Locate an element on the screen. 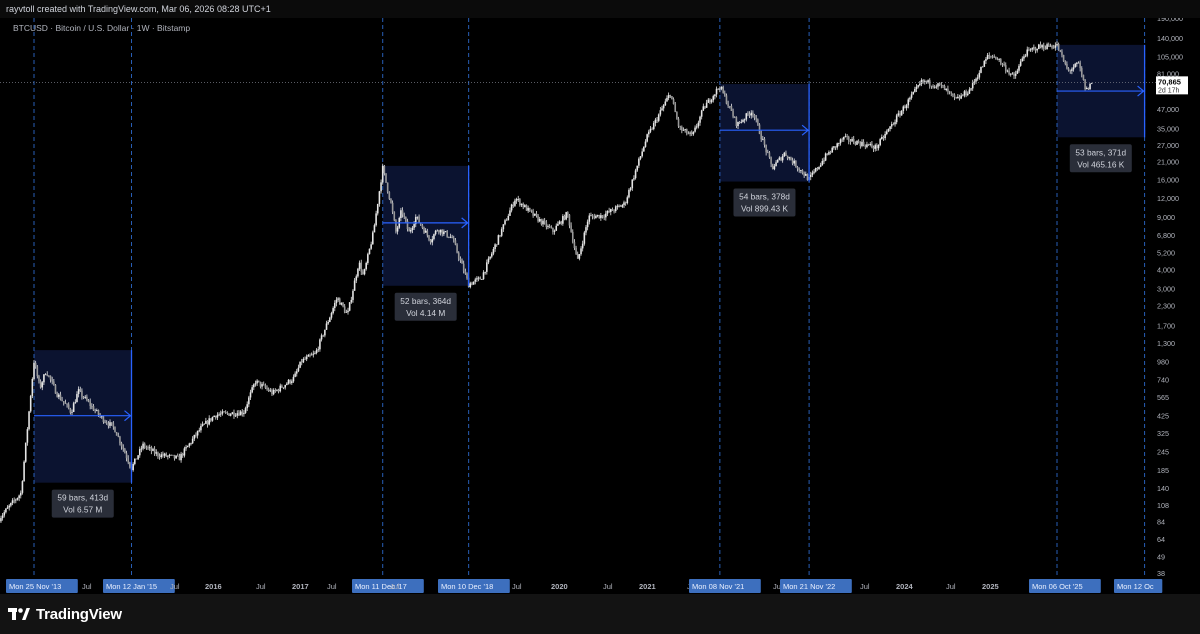 The width and height of the screenshot is (1200, 634). range-volume-label: Vol 899.43 K is located at coordinates (765, 209).